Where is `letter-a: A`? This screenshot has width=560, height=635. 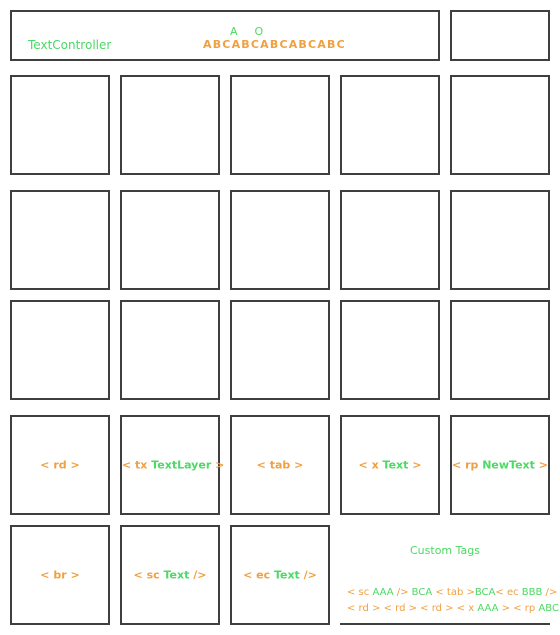
letter-a: A is located at coordinates (234, 31).